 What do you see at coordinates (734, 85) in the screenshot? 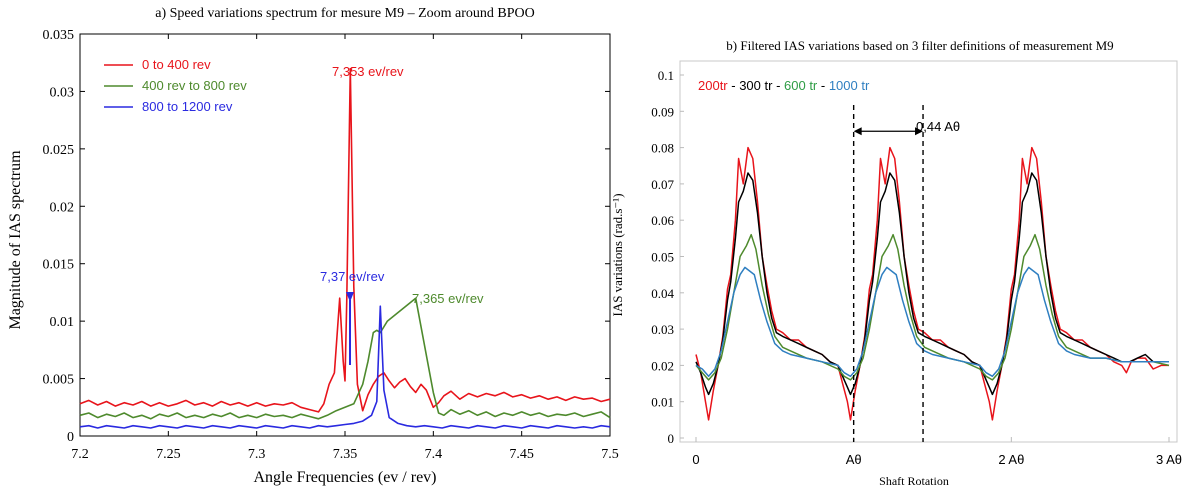
I see `legend-sep-1: -` at bounding box center [734, 85].